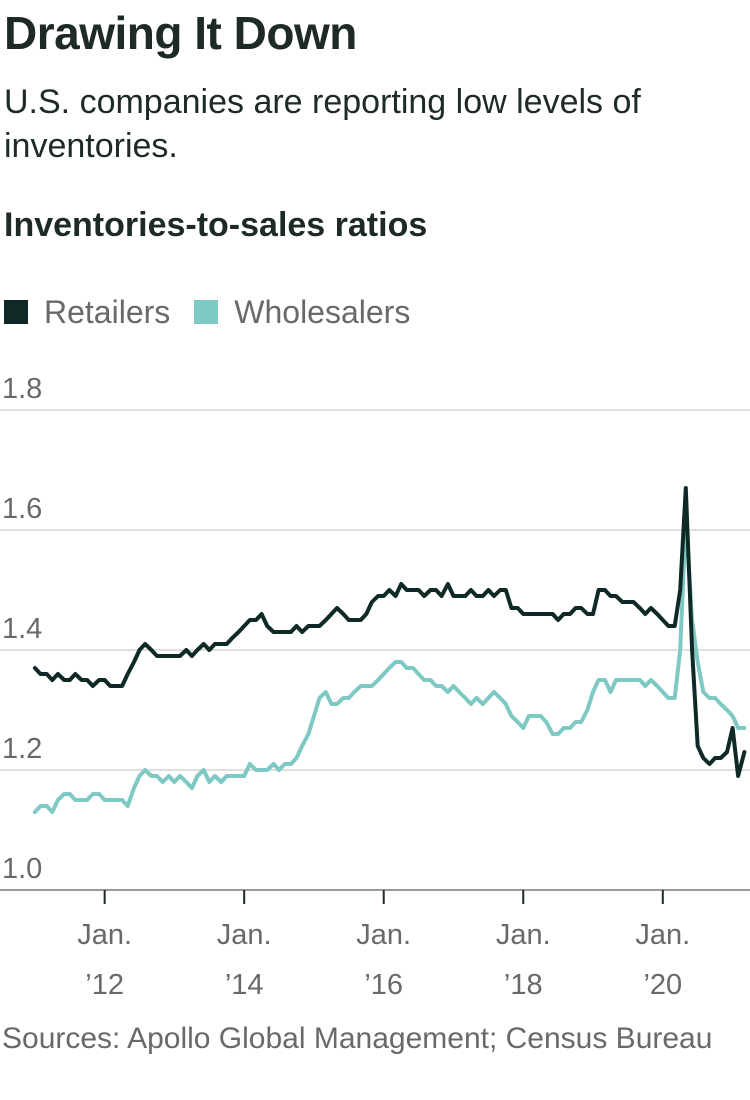 This screenshot has width=750, height=1100. I want to click on legend-label-retailers: Retailers, so click(107, 311).